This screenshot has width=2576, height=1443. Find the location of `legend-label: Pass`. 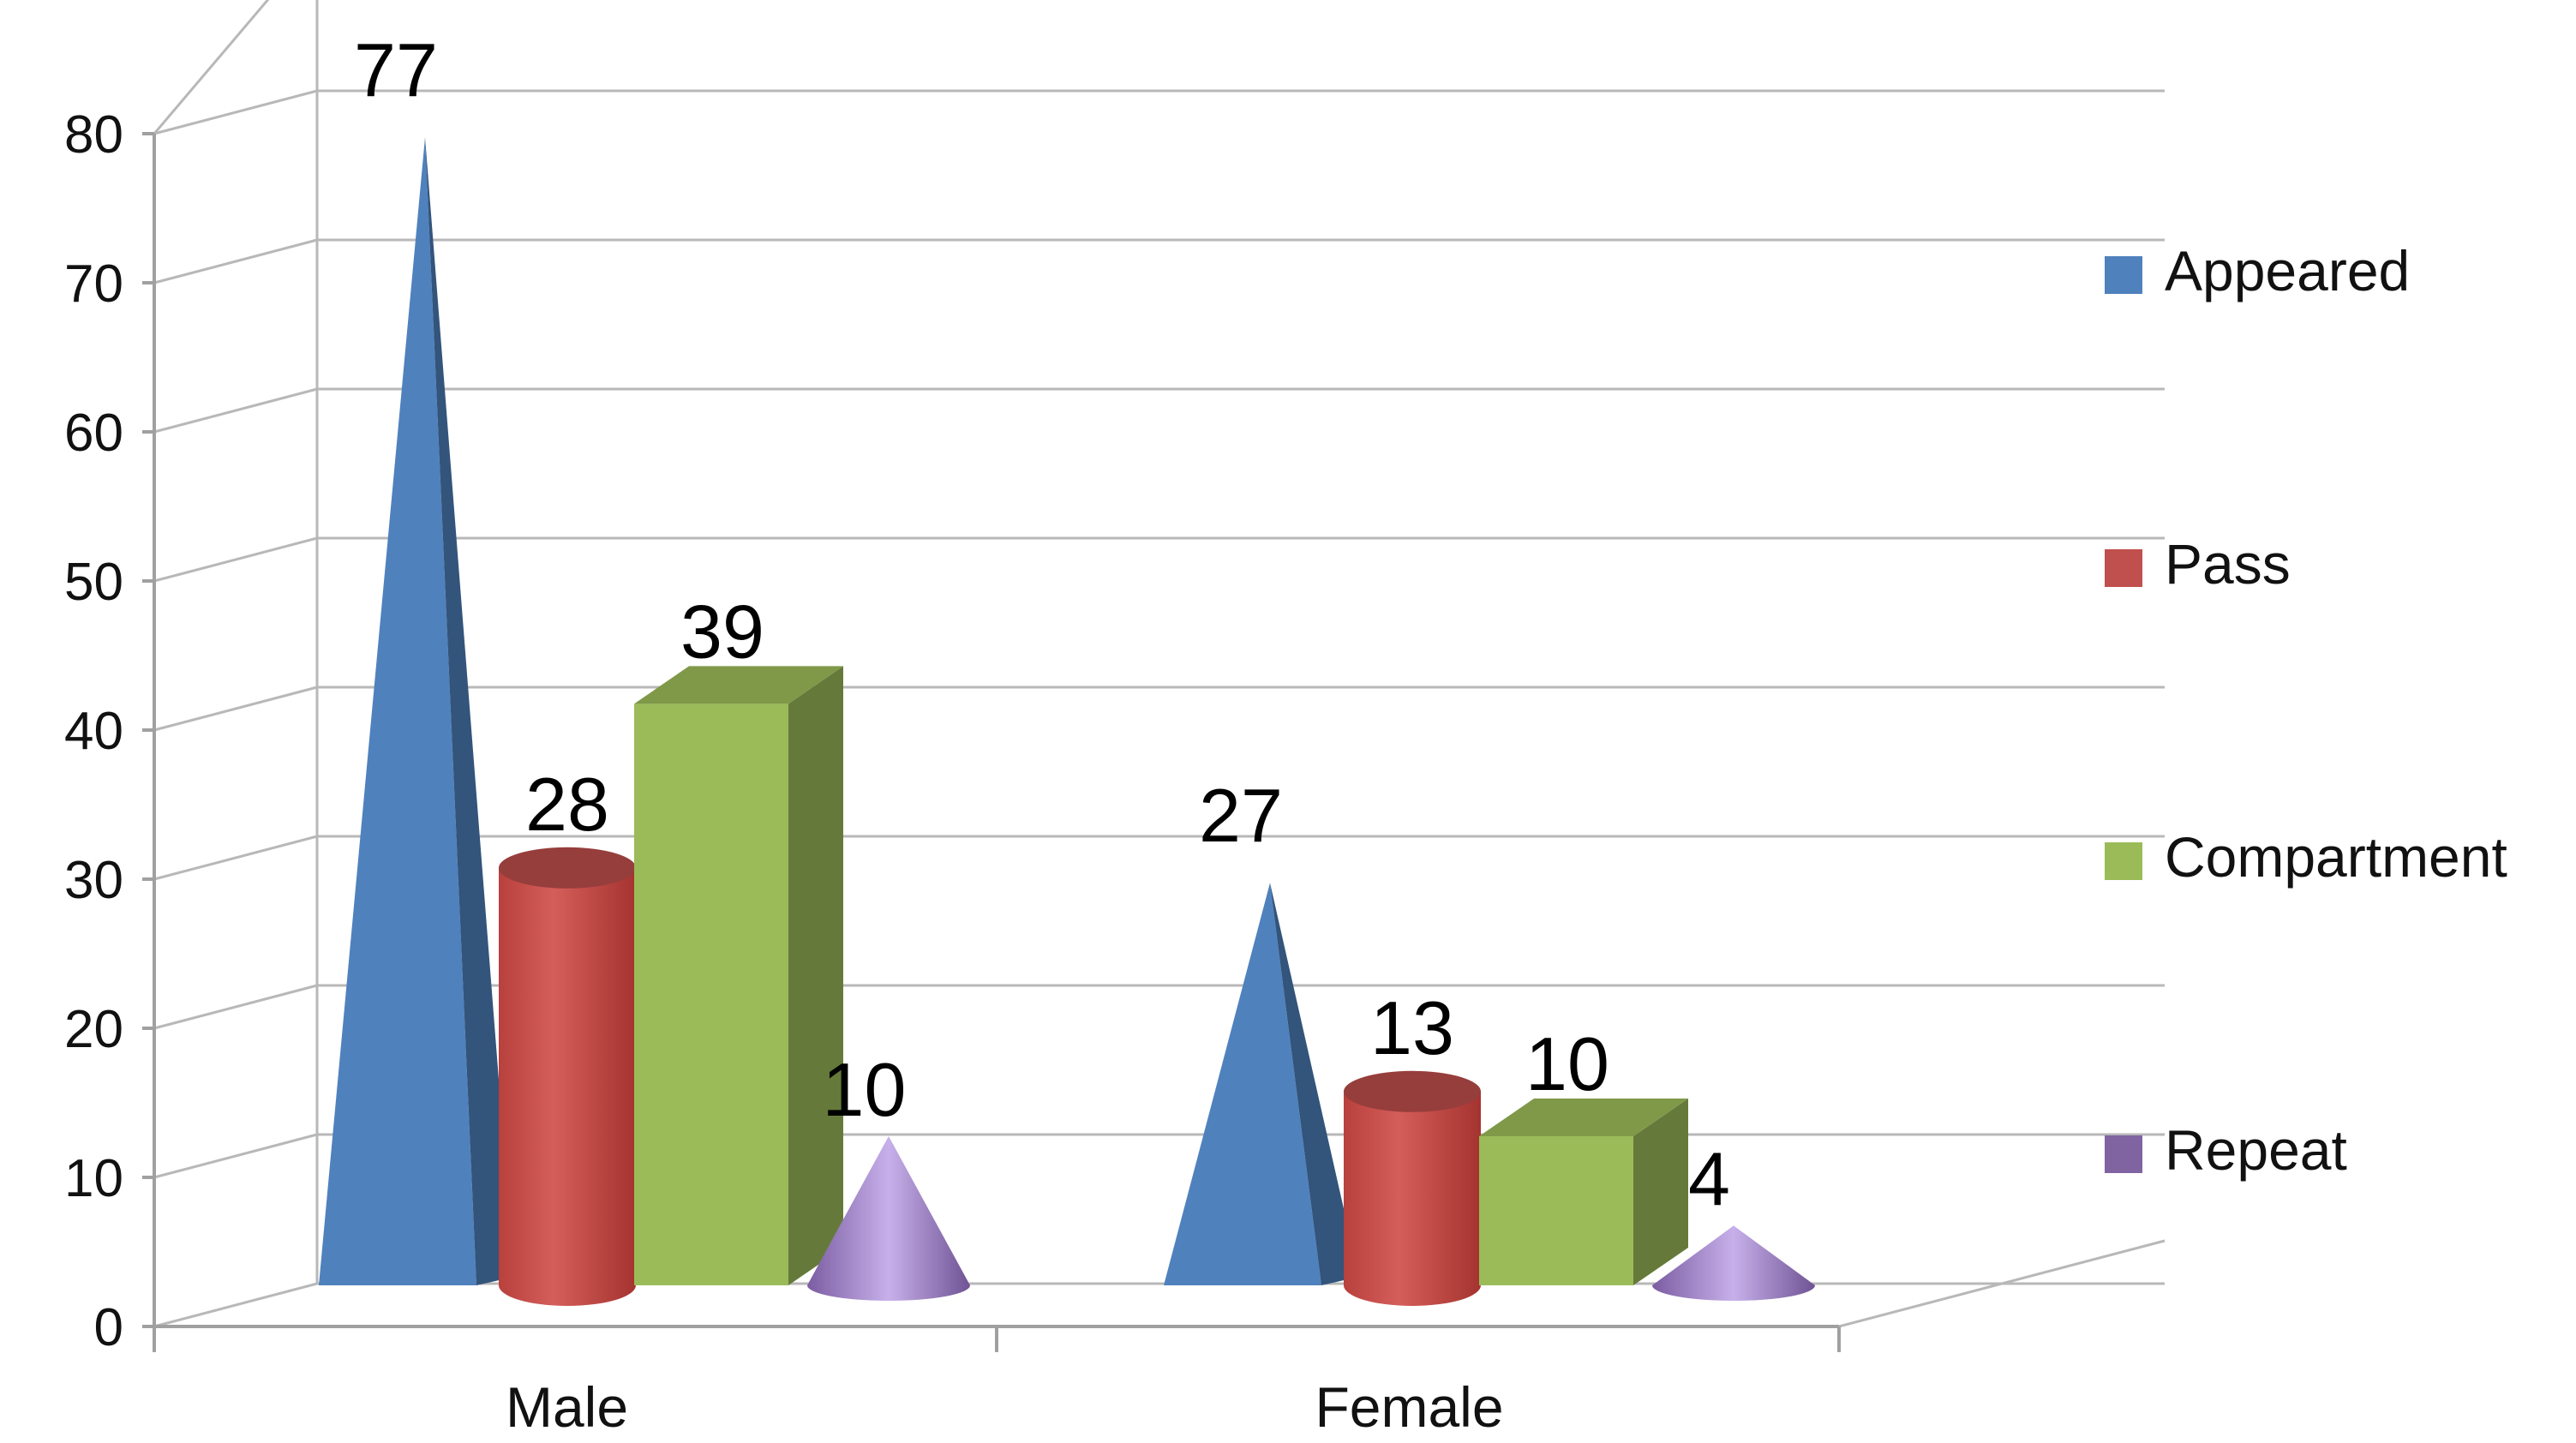

legend-label: Pass is located at coordinates (2228, 564).